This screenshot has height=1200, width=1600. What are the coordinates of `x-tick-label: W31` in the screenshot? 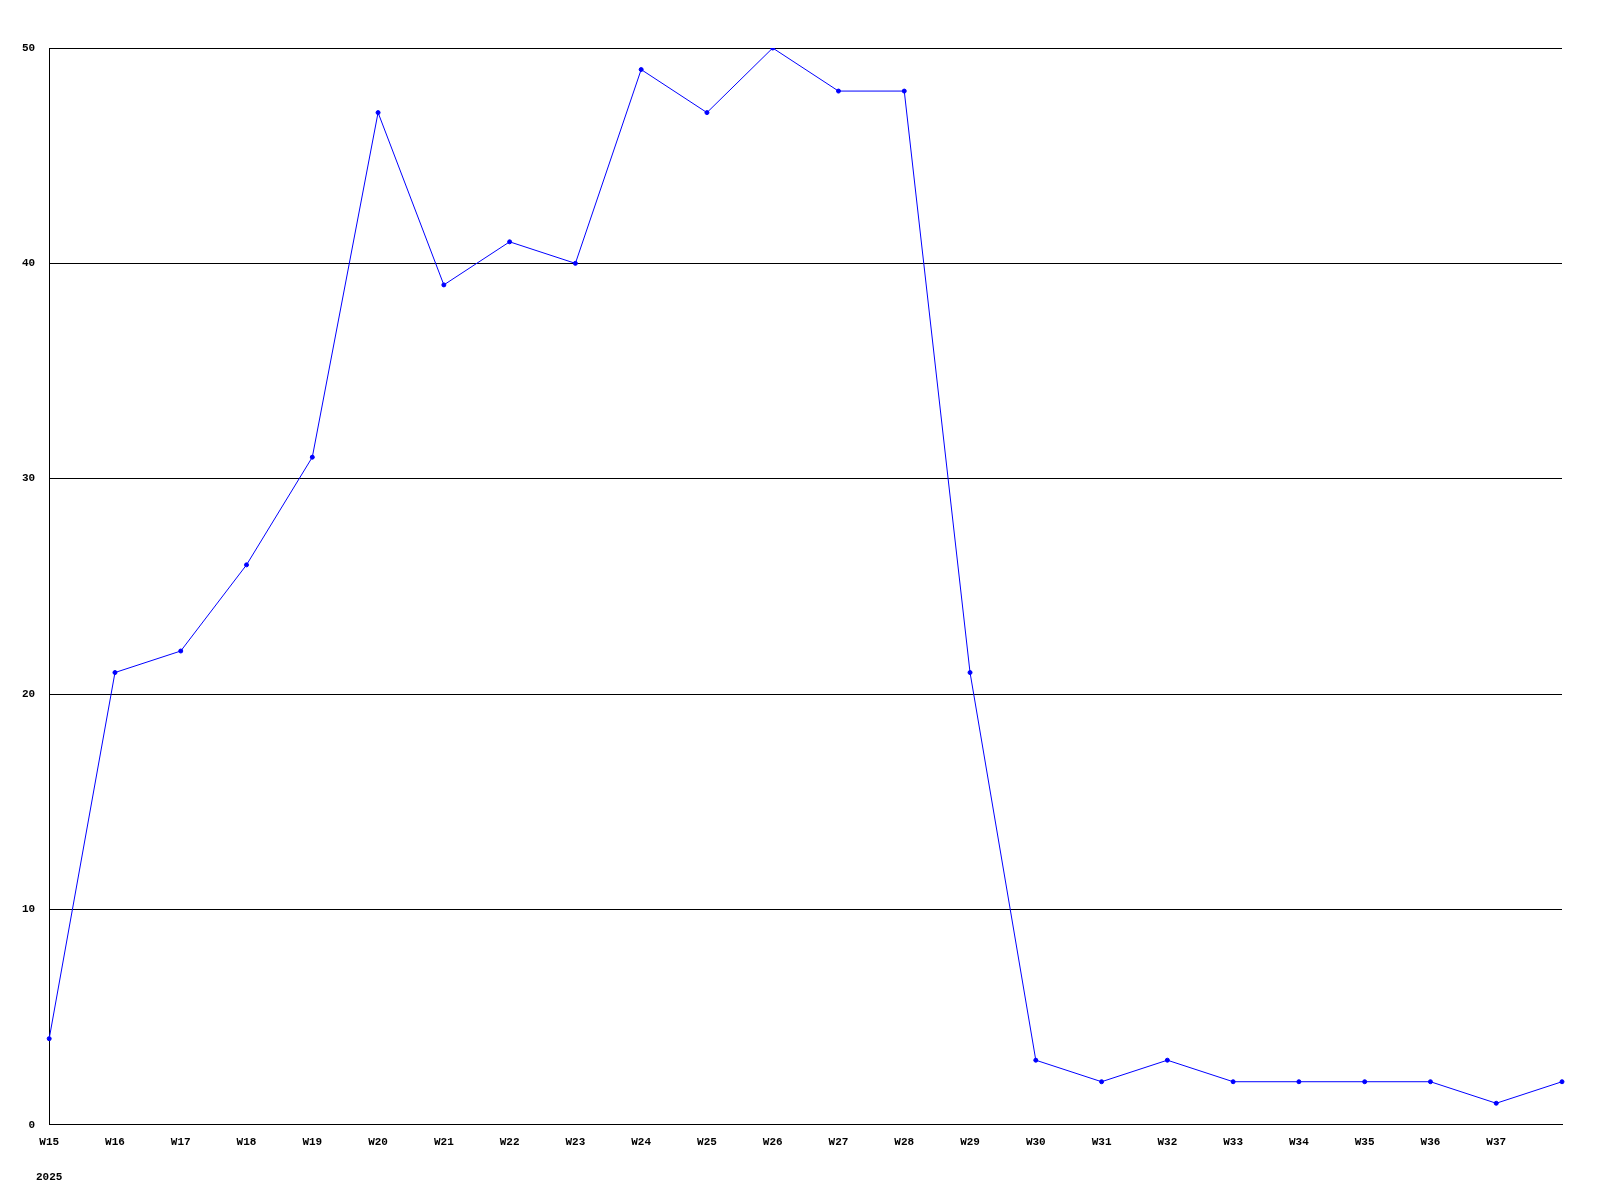 It's located at (1101, 1142).